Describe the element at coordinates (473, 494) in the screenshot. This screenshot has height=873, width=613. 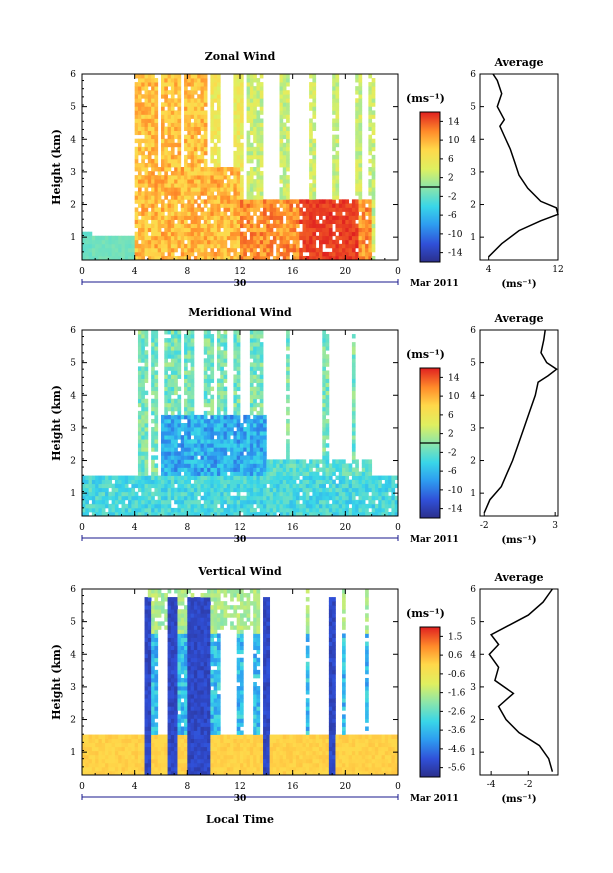
I see `average-y-tick-label: 1` at that location.